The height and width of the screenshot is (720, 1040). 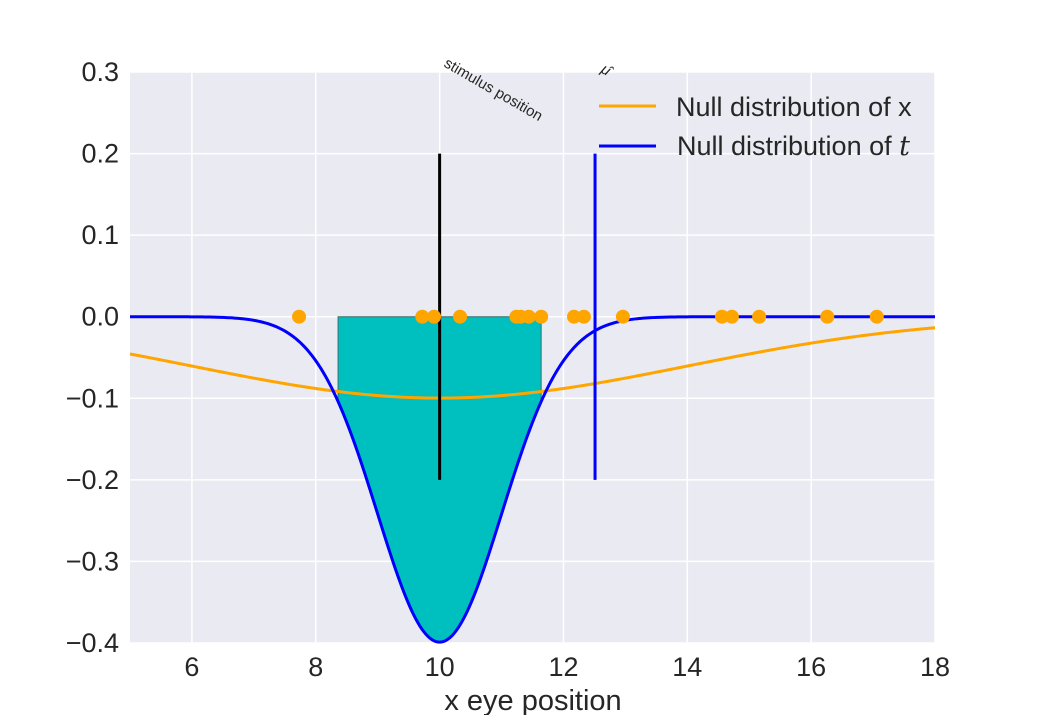 I want to click on legend-label-t: Null distribution of t, so click(x=793, y=146).